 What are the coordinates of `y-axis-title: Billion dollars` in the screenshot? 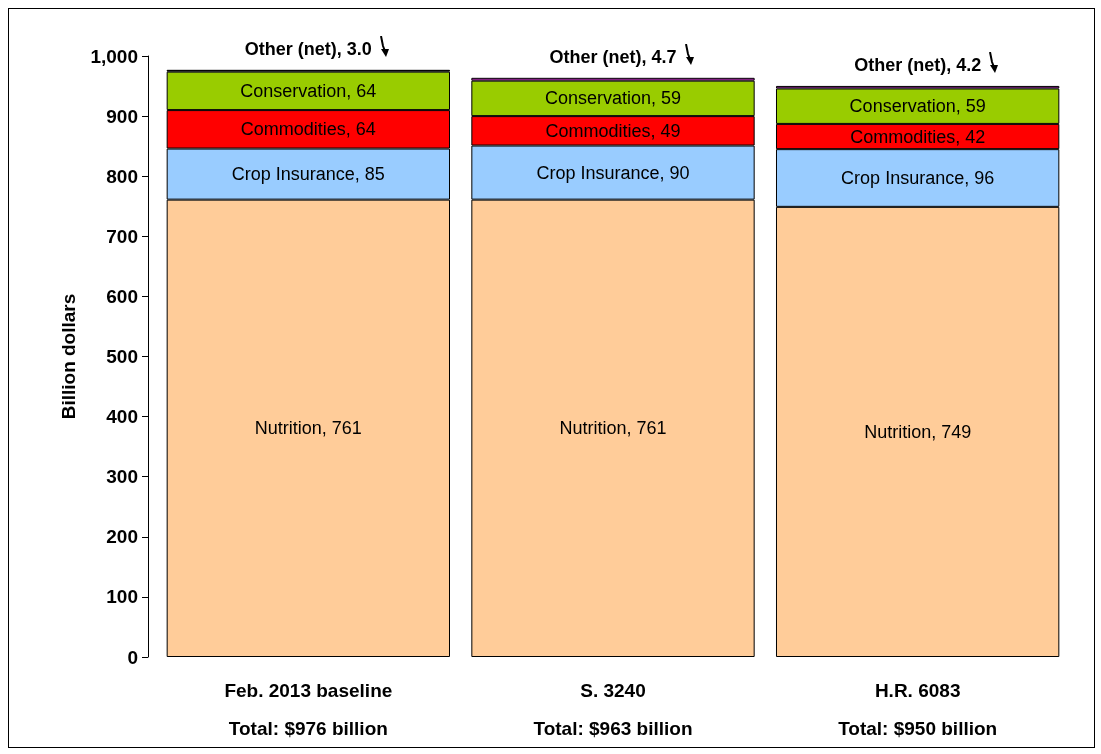 It's located at (68, 356).